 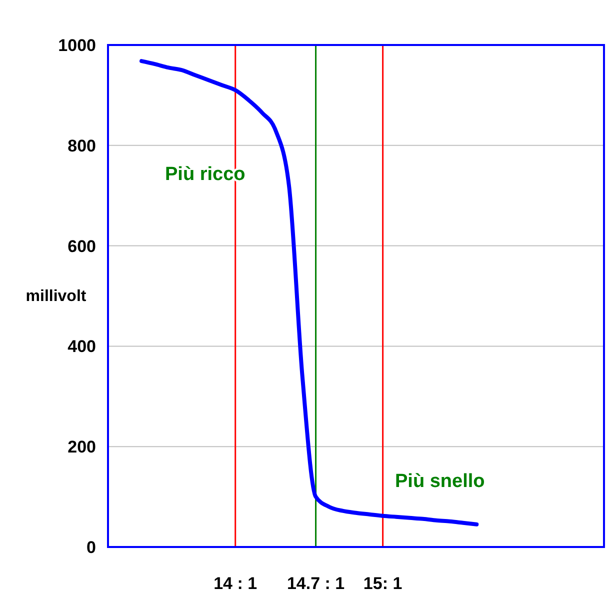 What do you see at coordinates (77, 45) in the screenshot?
I see `y-tick-label: 1000` at bounding box center [77, 45].